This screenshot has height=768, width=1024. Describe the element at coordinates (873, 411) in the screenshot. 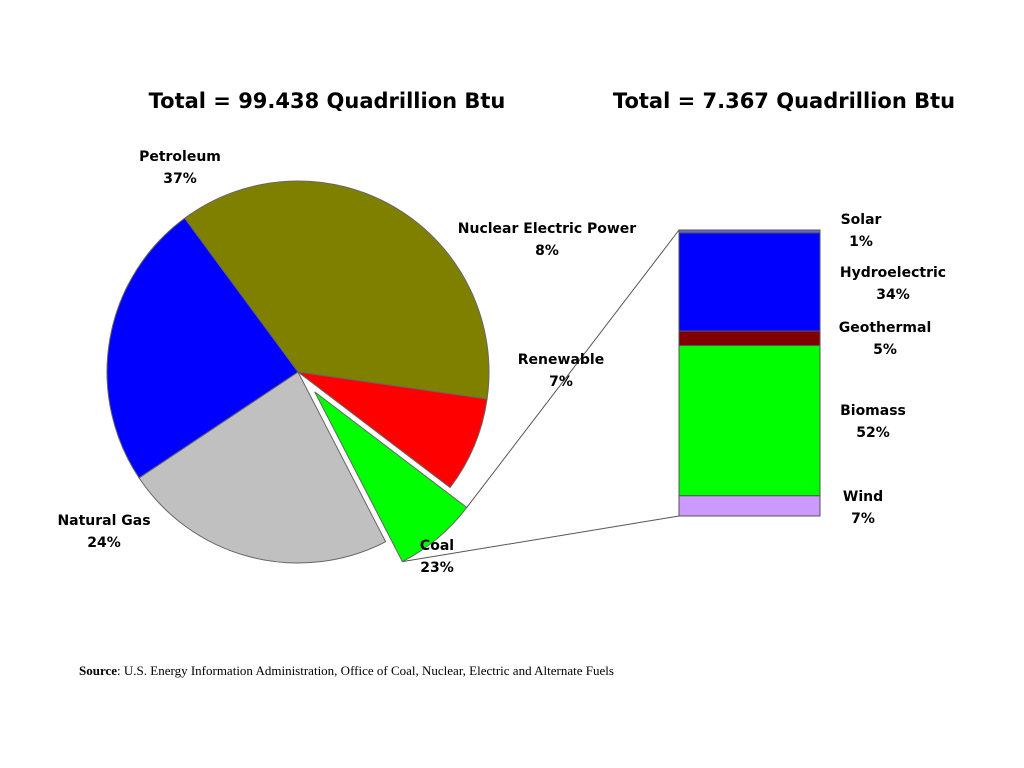

I see `bar-label-biomass: Biomass` at that location.